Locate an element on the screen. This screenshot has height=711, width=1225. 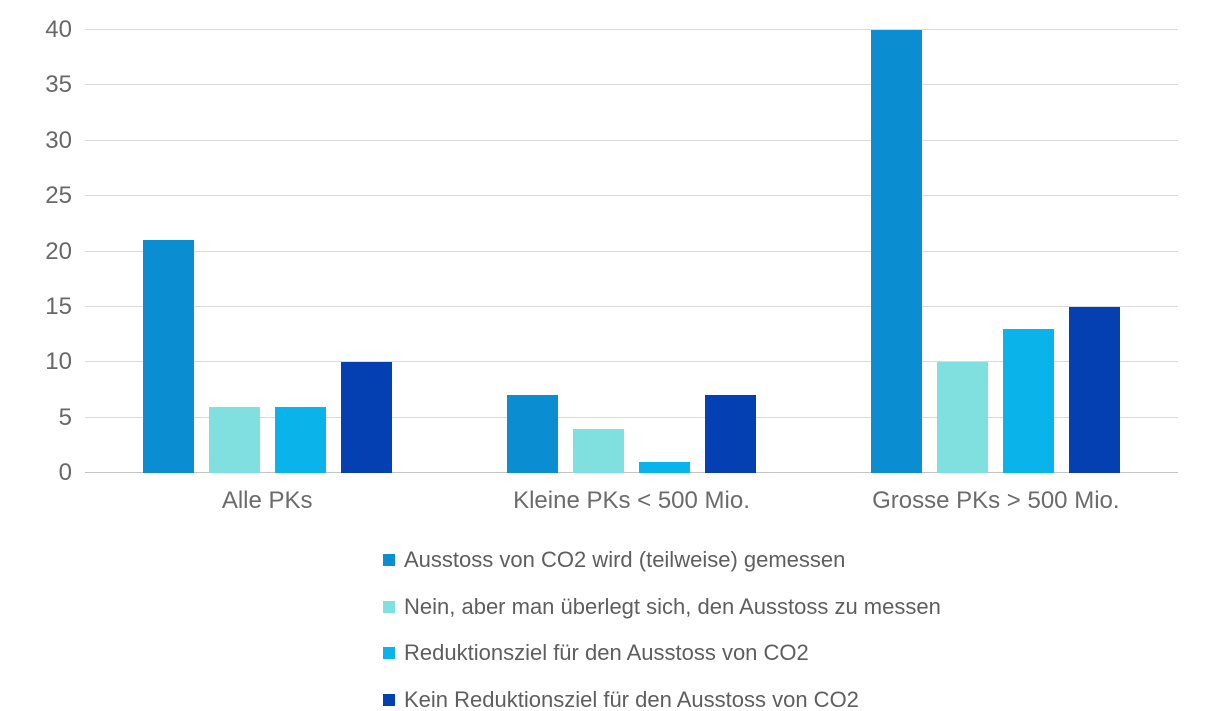
y-tick-label: 10 is located at coordinates (58, 362).